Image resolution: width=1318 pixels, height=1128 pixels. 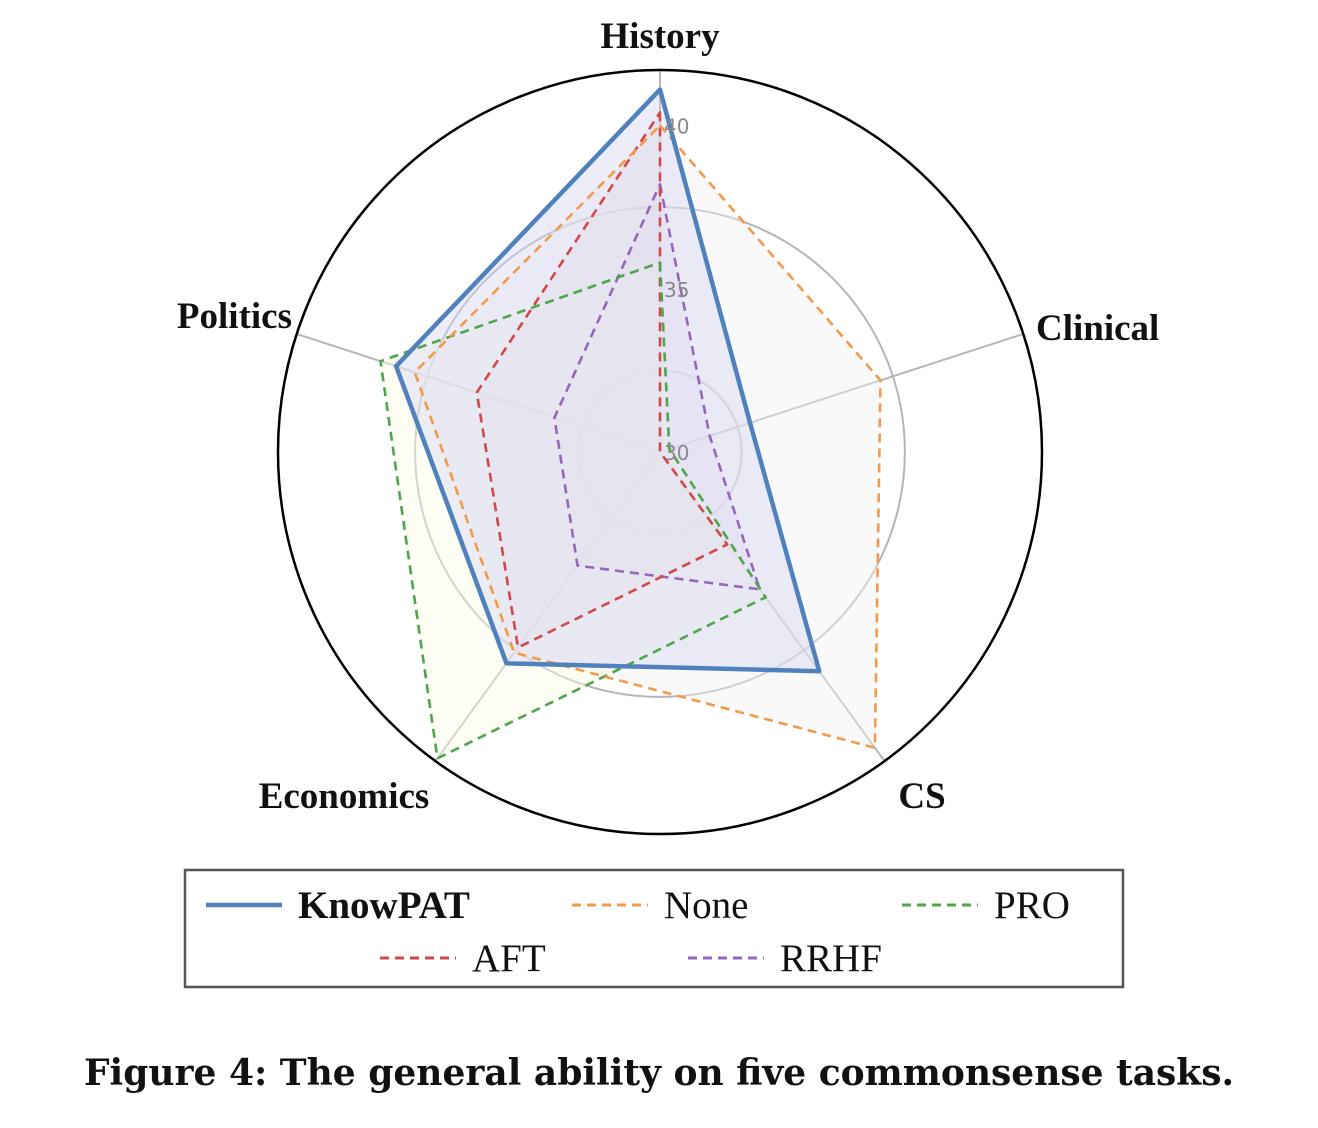 I want to click on series-fill-aft, so click(x=602, y=380).